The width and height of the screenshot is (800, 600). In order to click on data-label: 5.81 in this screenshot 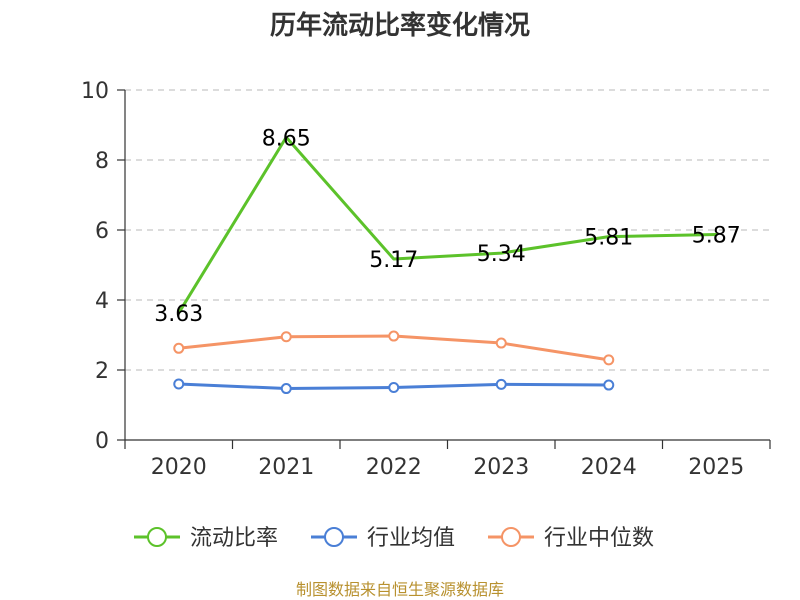, I will do `click(608, 238)`.